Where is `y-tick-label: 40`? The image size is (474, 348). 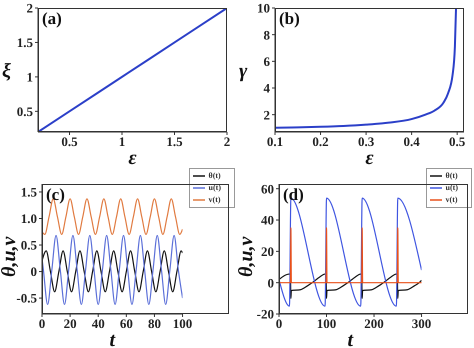 y-tick-label: 40 is located at coordinates (267, 220).